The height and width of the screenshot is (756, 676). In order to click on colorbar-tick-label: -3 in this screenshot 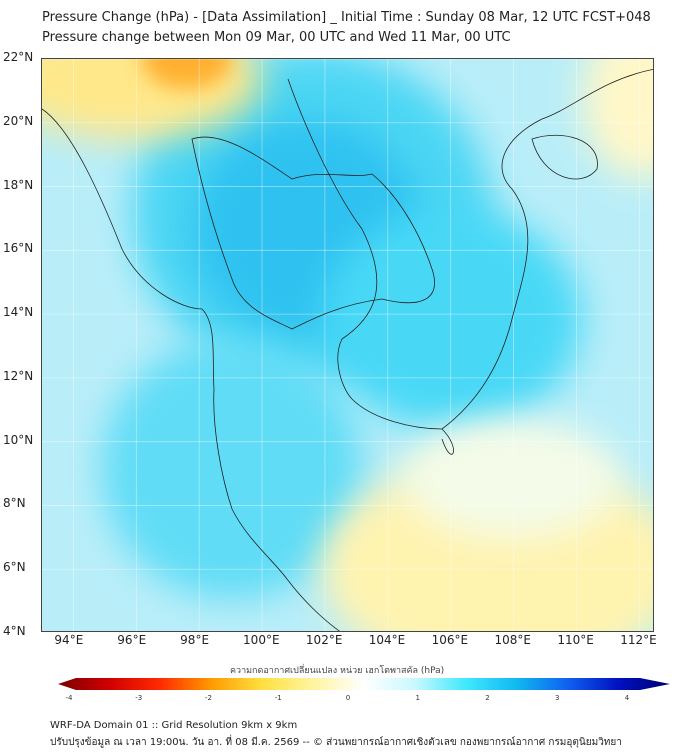, I will do `click(139, 698)`.